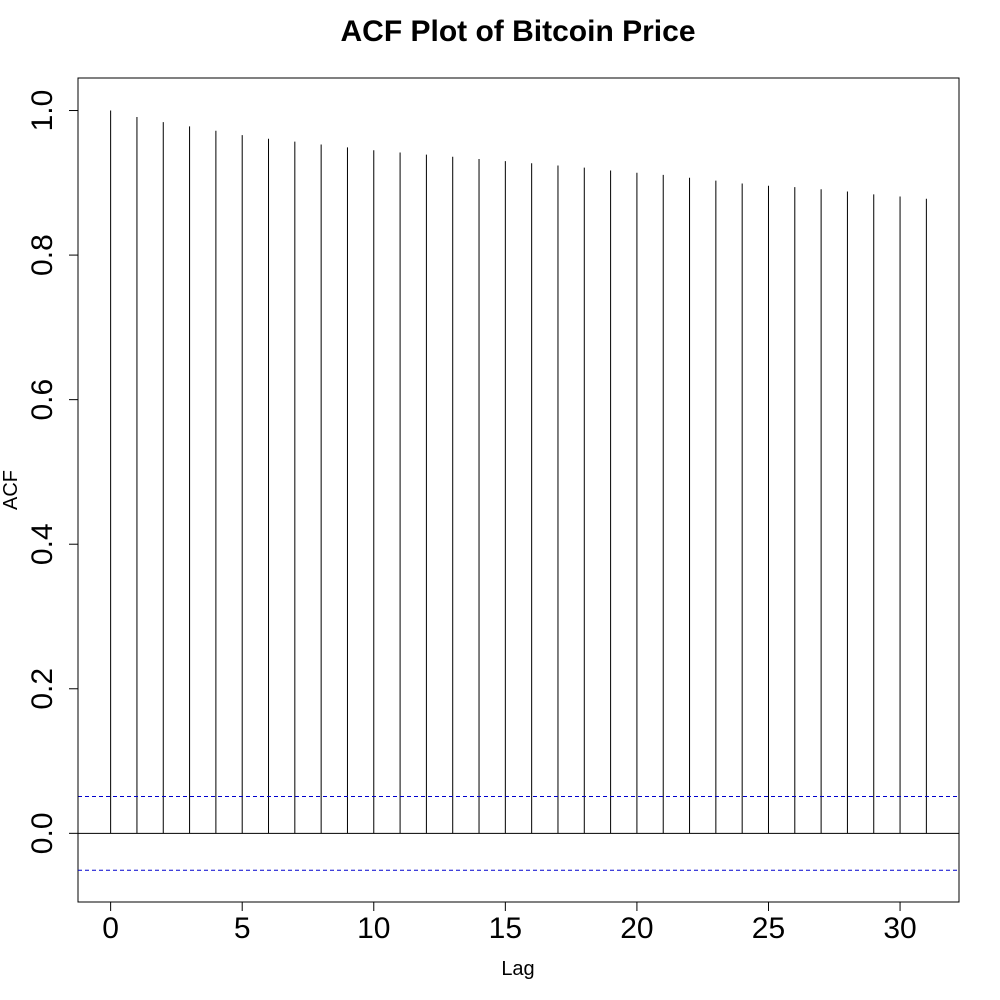 The height and width of the screenshot is (1000, 1000). I want to click on x-tick-label-30: 30, so click(899, 928).